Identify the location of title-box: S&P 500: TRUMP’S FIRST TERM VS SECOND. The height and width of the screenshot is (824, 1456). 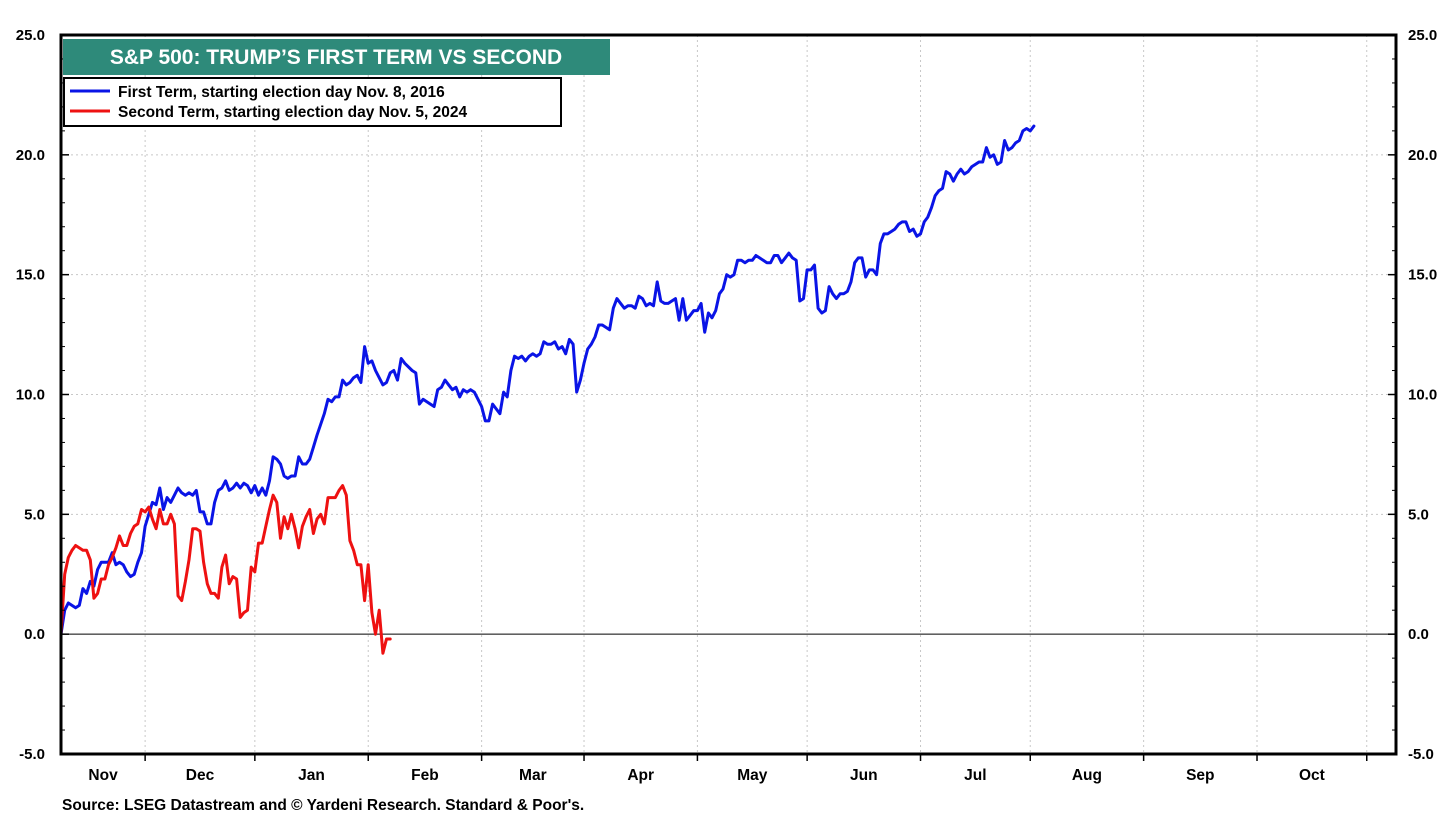
(336, 57).